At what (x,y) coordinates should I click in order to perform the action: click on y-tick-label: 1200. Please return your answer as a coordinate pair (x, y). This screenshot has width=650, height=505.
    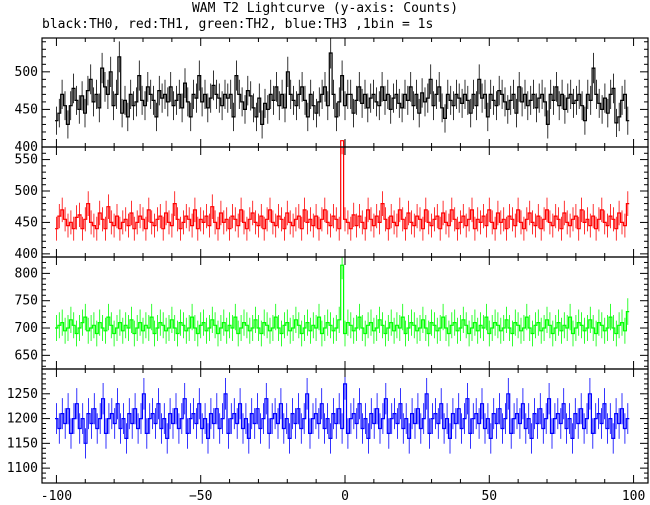
    Looking at the image, I should click on (22, 419).